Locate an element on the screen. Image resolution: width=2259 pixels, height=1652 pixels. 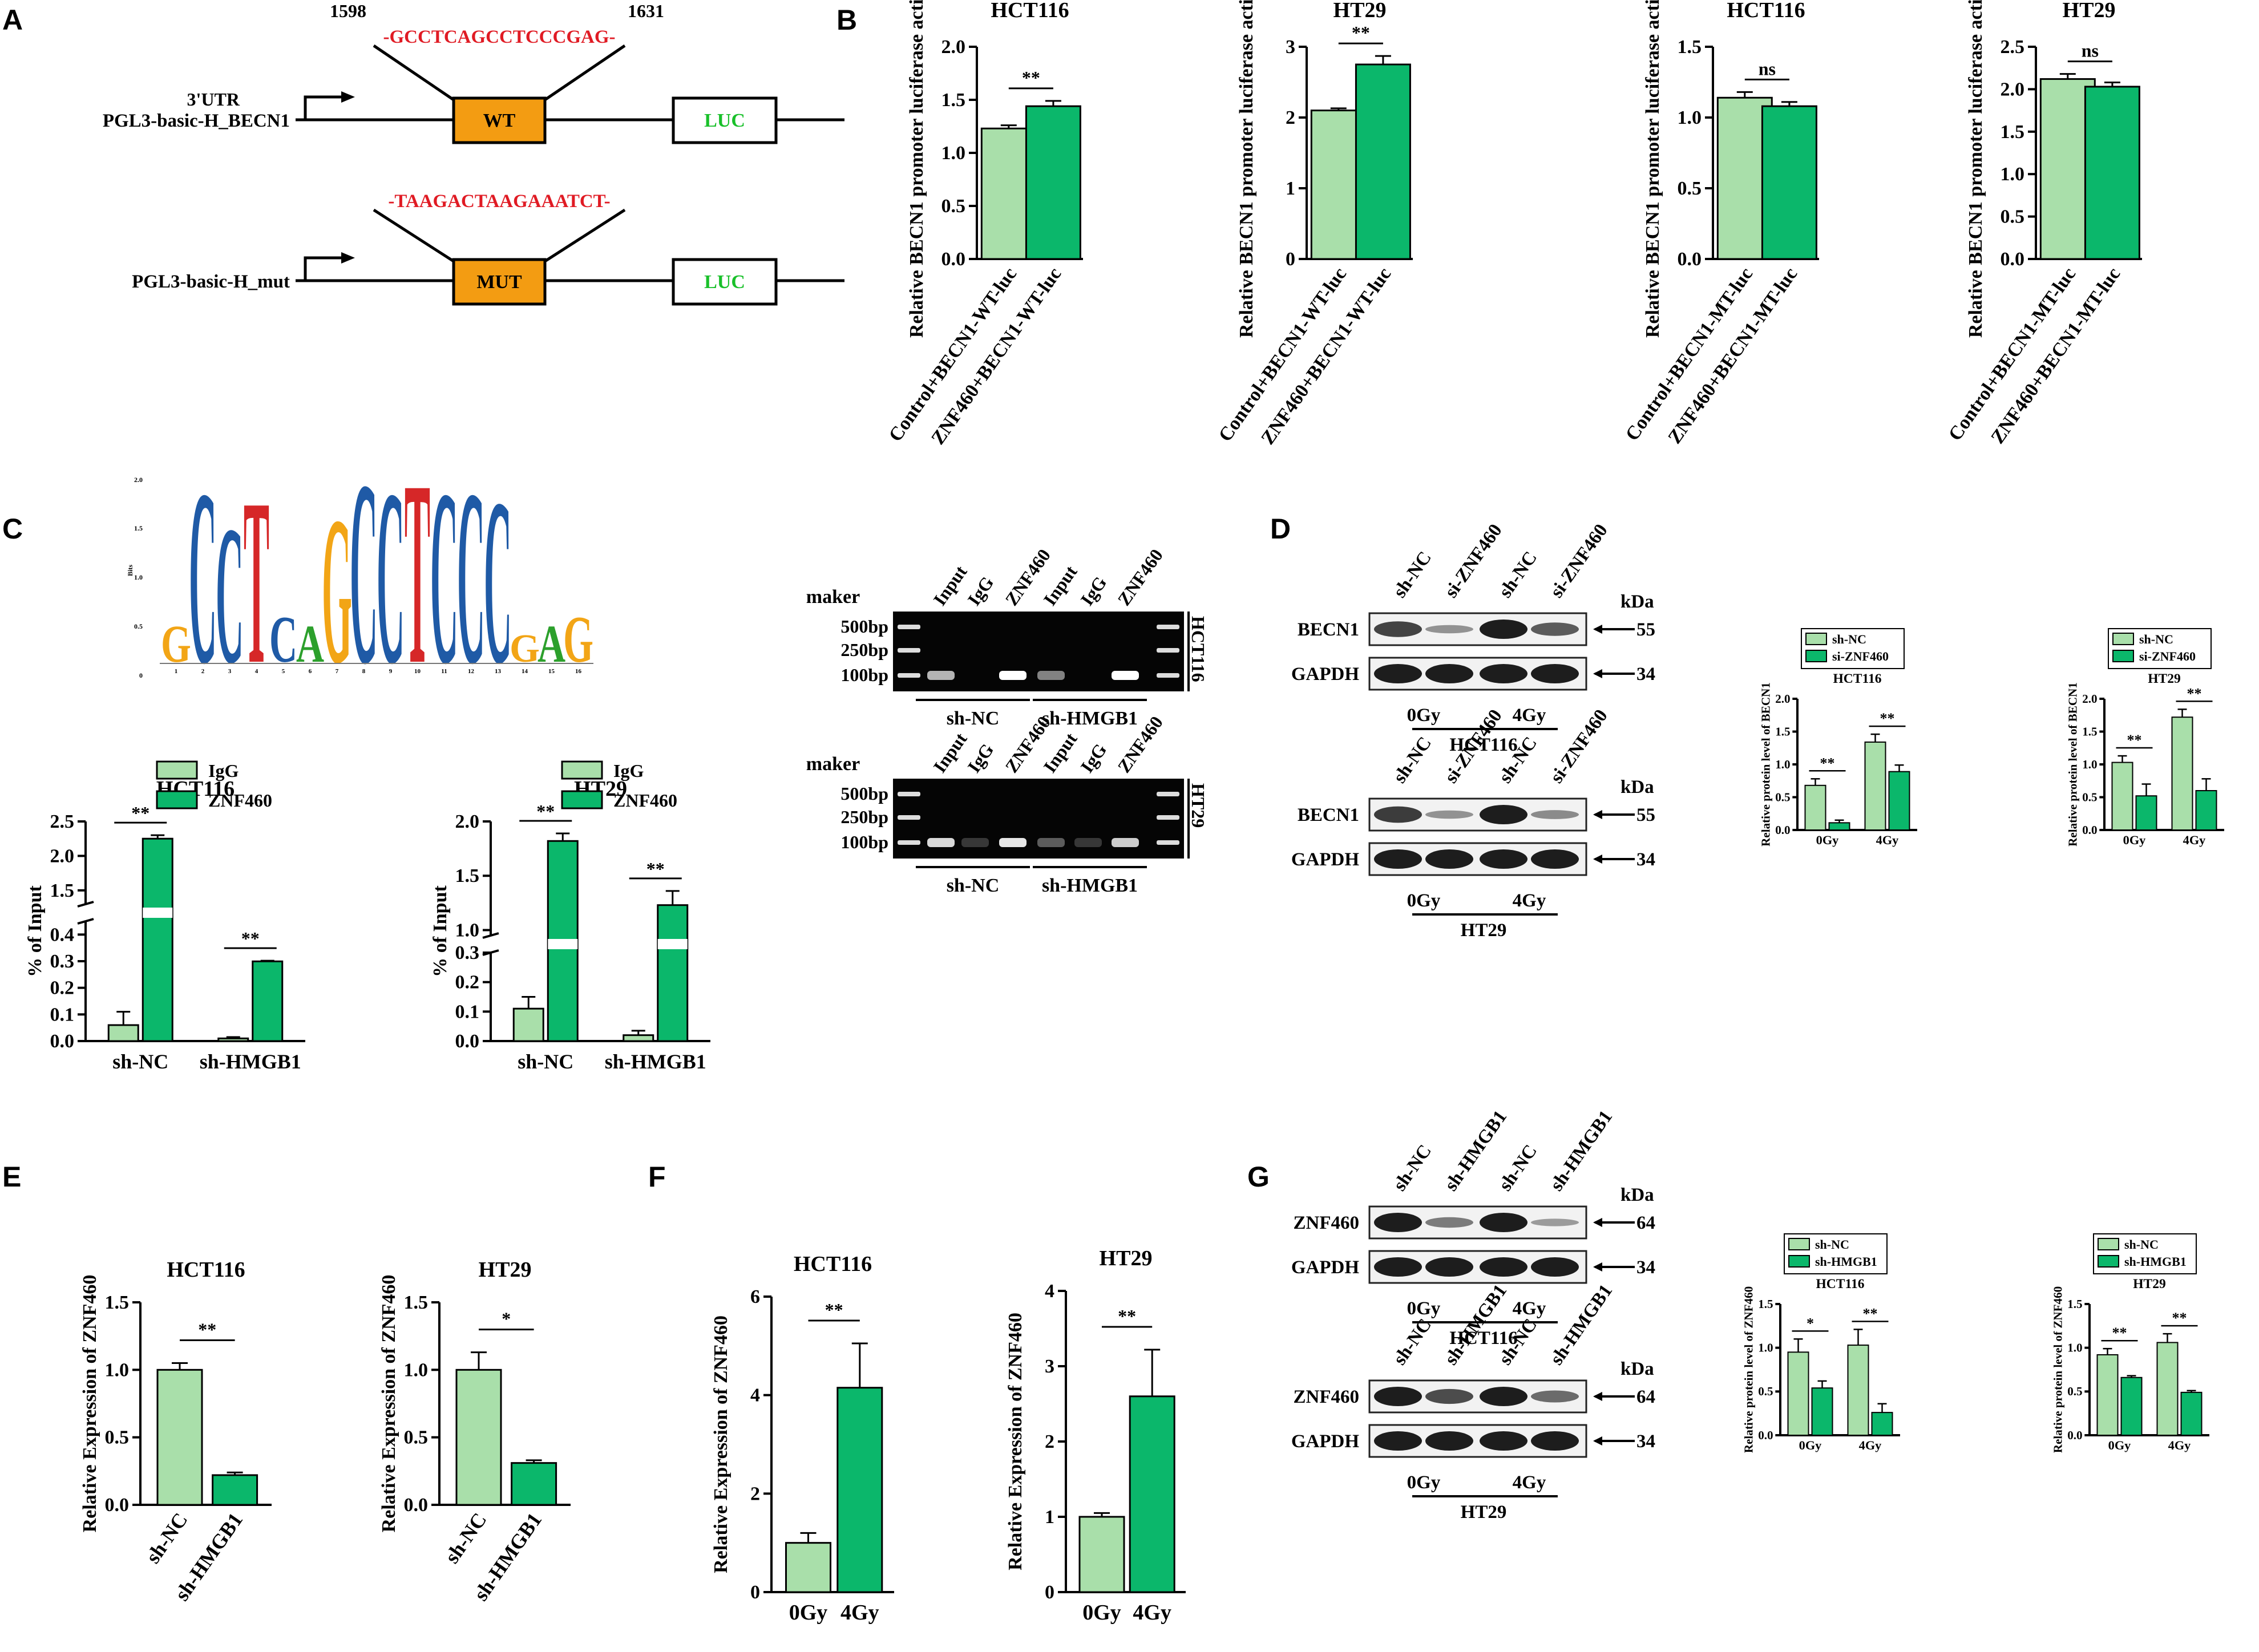
luc-box-wt is located at coordinates (725, 120).